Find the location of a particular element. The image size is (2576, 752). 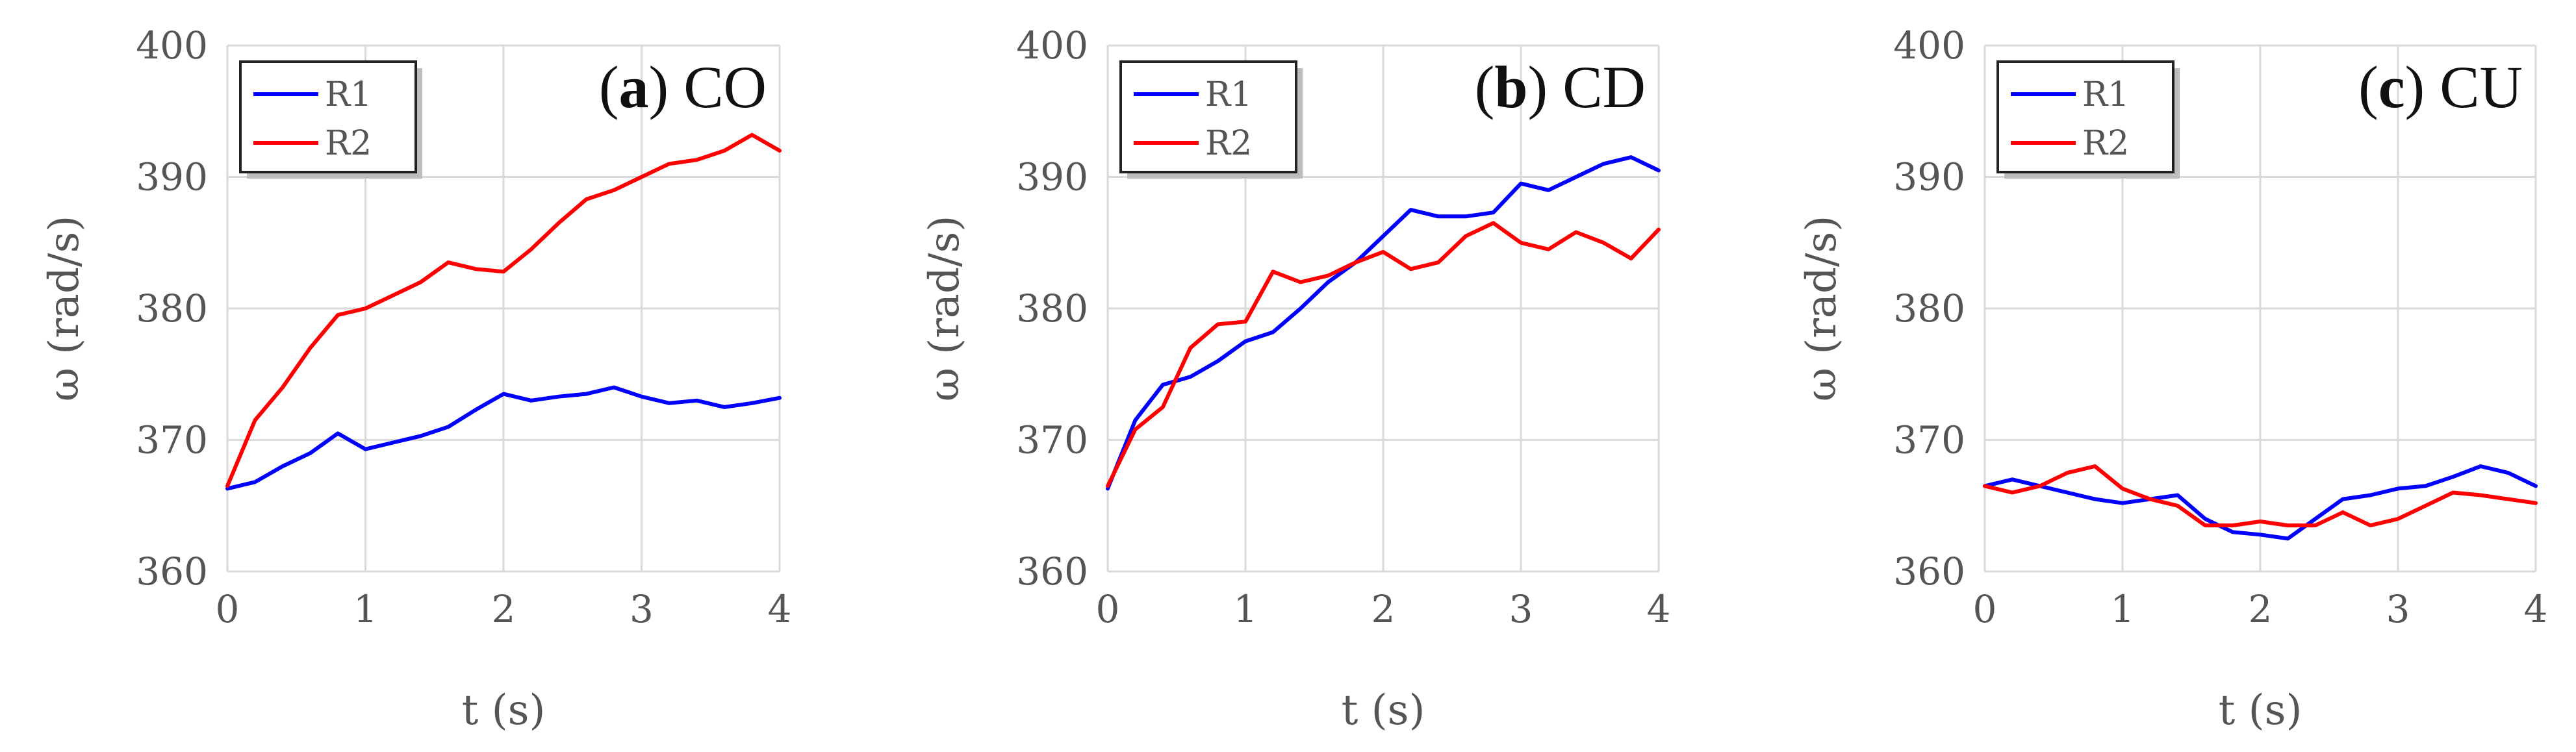

panel-title: (c) CU is located at coordinates (2440, 87).